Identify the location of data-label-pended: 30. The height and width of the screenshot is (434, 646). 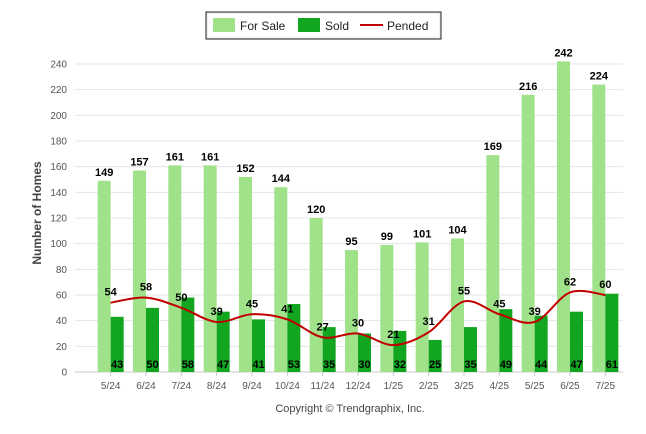
(358, 324).